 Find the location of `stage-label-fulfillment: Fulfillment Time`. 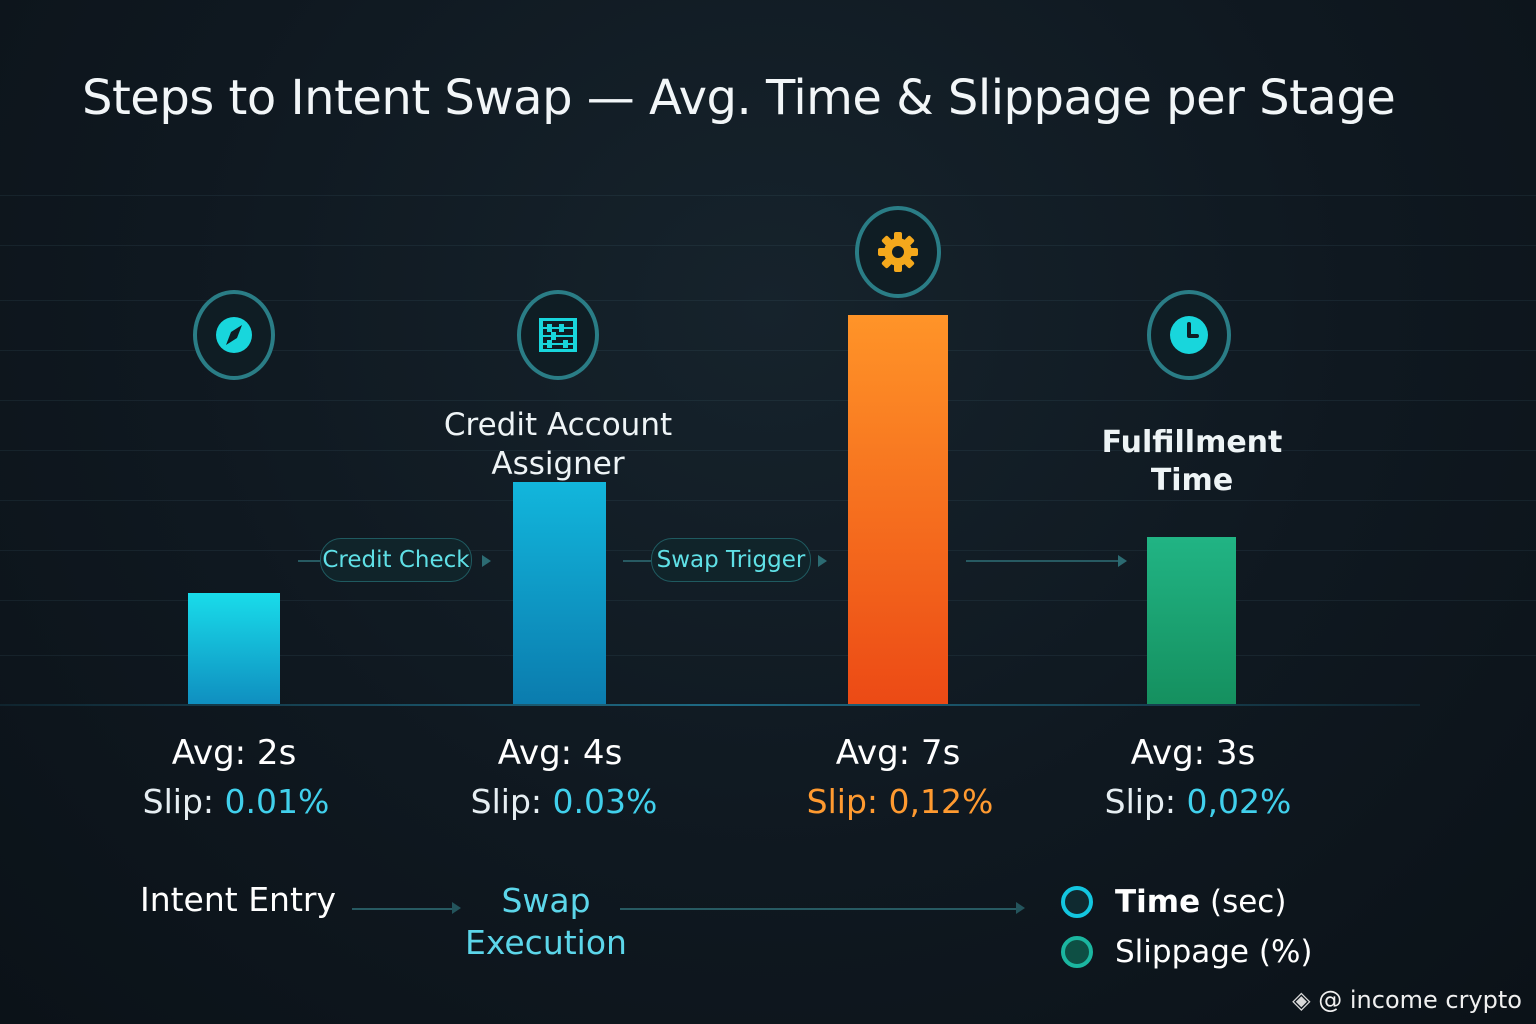

stage-label-fulfillment: Fulfillment Time is located at coordinates (1192, 461).